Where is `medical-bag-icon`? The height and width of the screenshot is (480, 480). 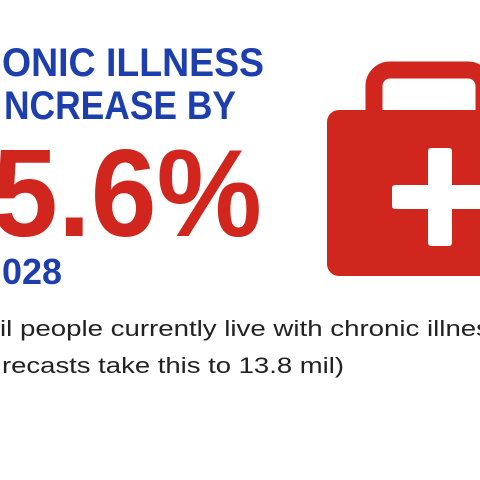 medical-bag-icon is located at coordinates (403, 168).